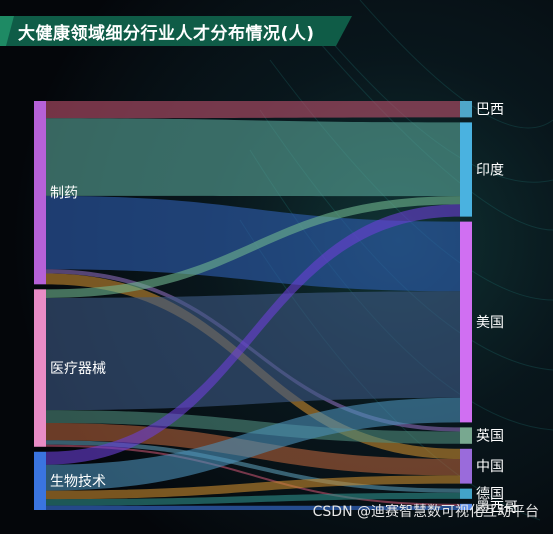 The width and height of the screenshot is (553, 534). Describe the element at coordinates (490, 171) in the screenshot. I see `target-node-label: 印度` at that location.